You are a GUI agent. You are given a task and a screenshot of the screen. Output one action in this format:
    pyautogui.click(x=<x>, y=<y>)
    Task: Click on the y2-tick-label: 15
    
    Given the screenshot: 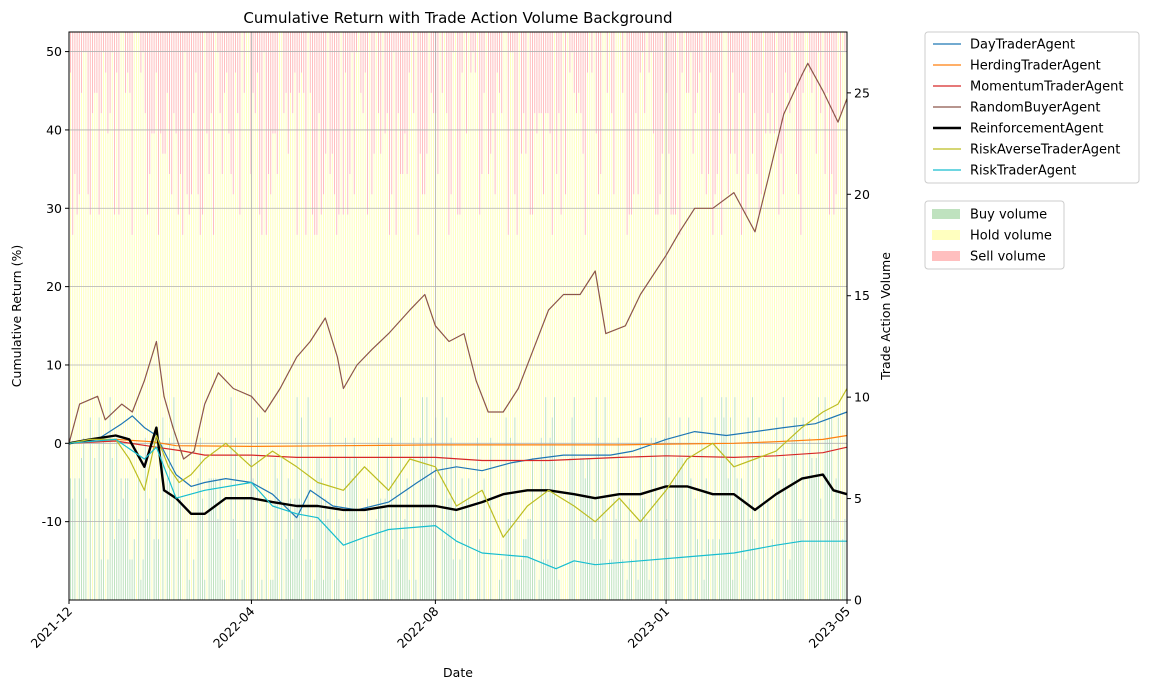 What is the action you would take?
    pyautogui.click(x=862, y=295)
    